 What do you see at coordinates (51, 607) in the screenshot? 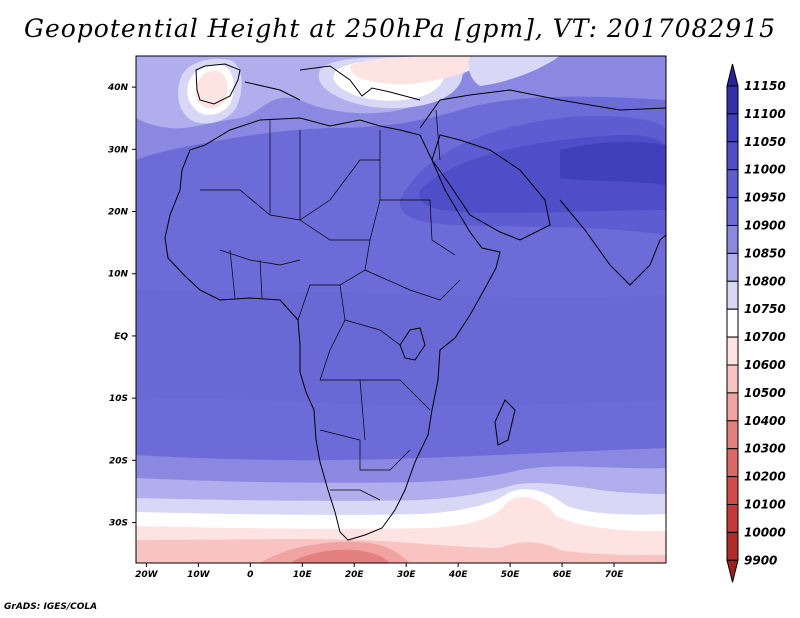
I see `grads-credit: GrADS: IGES/COLA` at bounding box center [51, 607].